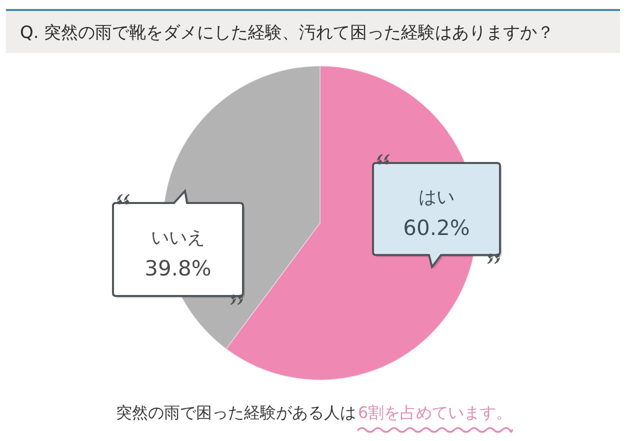 This screenshot has height=441, width=640. What do you see at coordinates (436, 197) in the screenshot?
I see `slice-label: はい` at bounding box center [436, 197].